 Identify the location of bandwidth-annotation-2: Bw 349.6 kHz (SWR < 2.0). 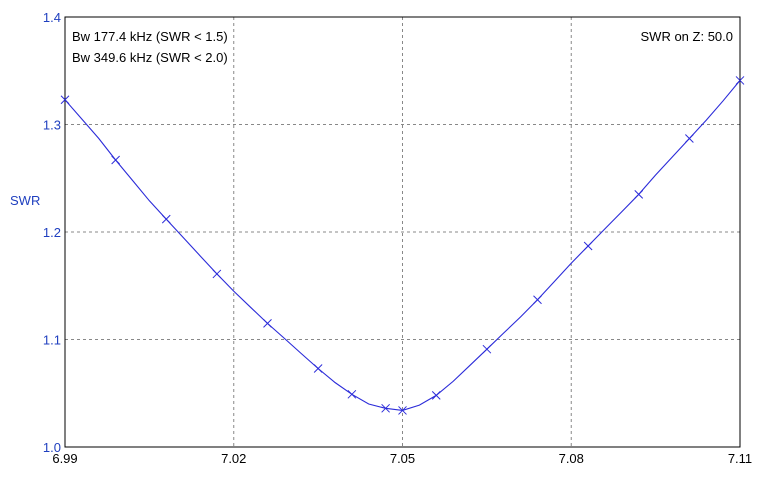
(150, 57).